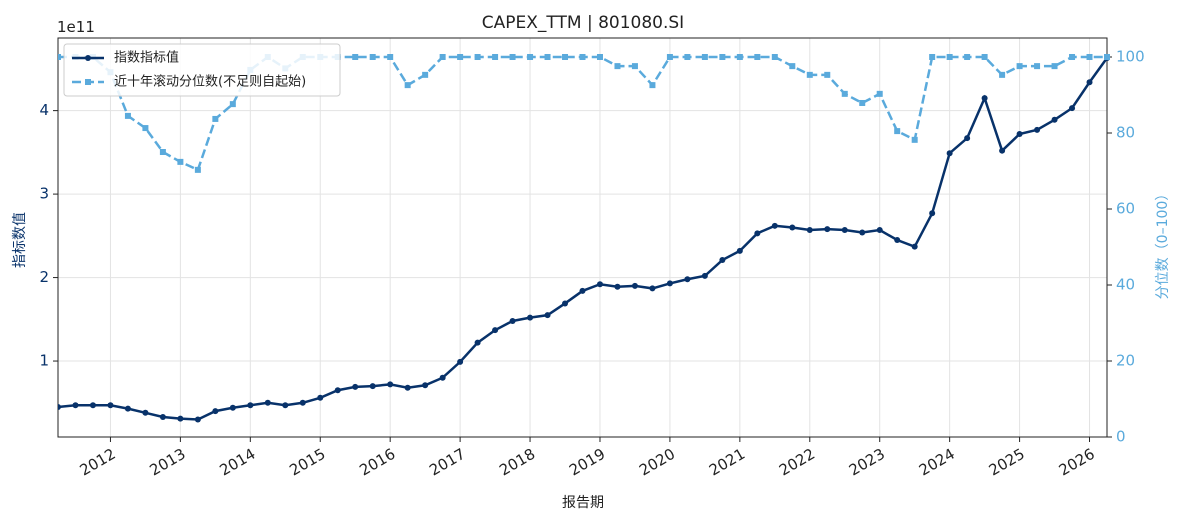  Describe the element at coordinates (237, 462) in the screenshot. I see `x-tick-label: 2014` at that location.